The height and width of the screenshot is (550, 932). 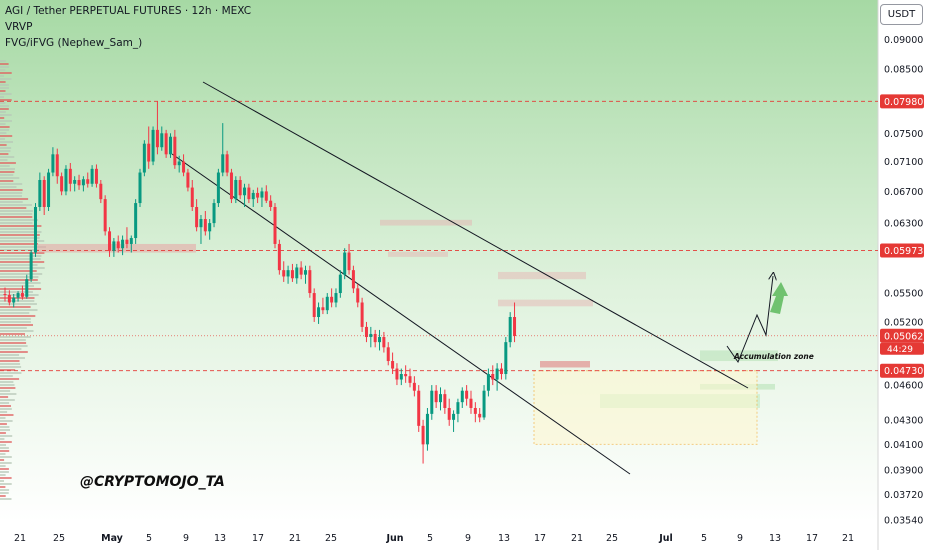 I want to click on time-axis-background, so click(x=439, y=536).